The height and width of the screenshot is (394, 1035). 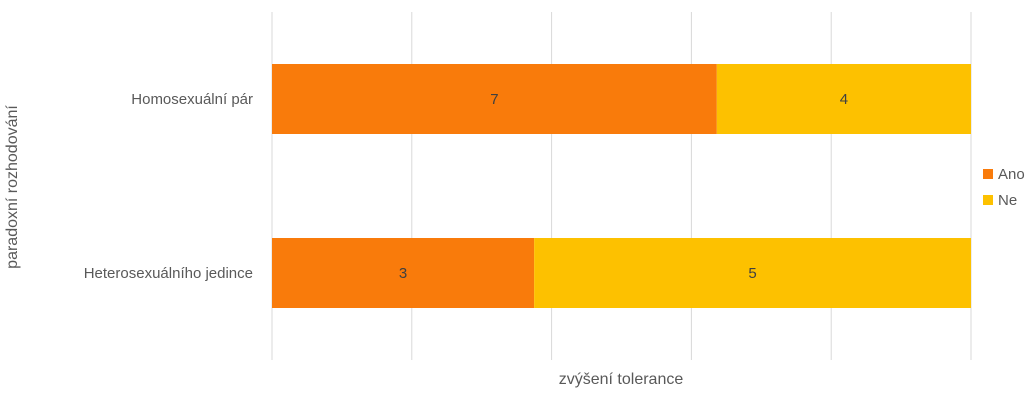 What do you see at coordinates (621, 379) in the screenshot?
I see `x-axis-title: zvýšení tolerance` at bounding box center [621, 379].